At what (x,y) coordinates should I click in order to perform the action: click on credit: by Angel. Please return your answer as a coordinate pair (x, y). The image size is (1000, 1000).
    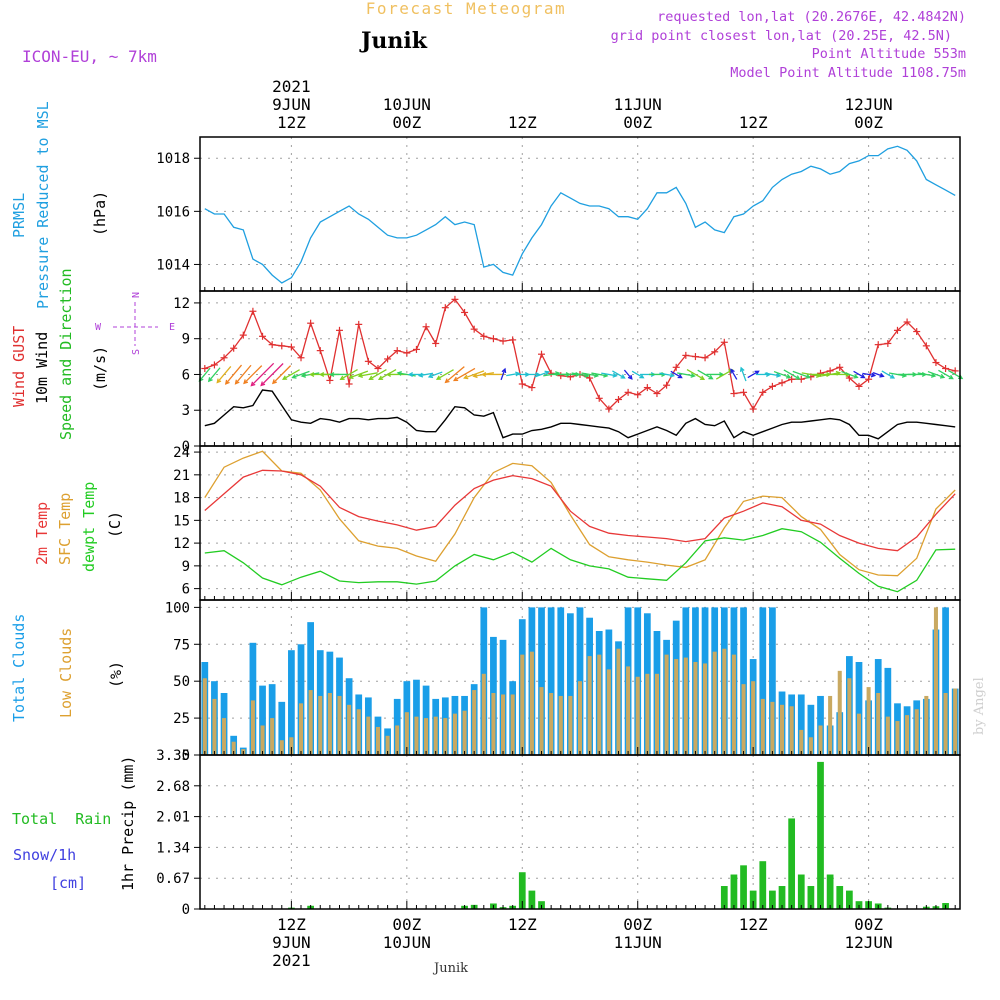
    Looking at the image, I should click on (979, 706).